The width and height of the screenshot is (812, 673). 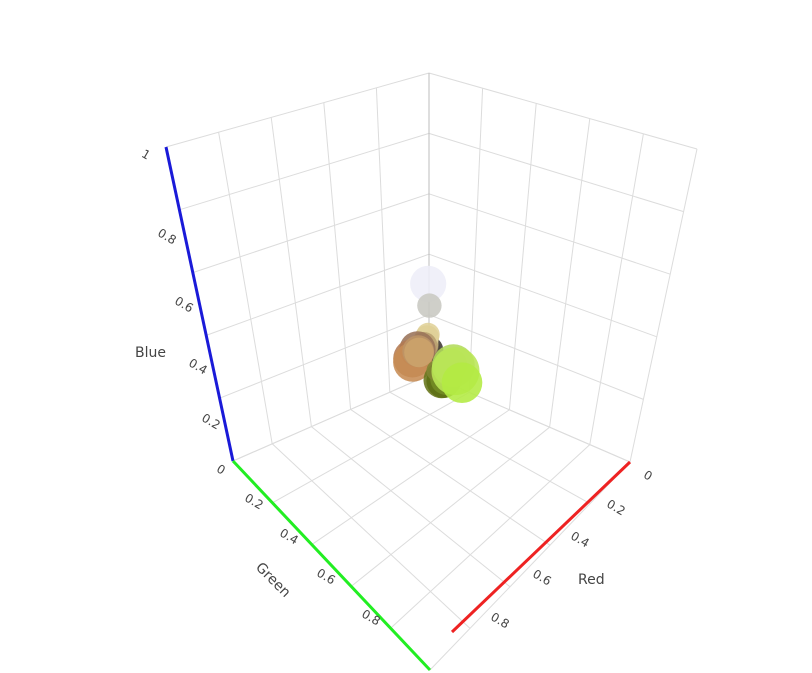 What do you see at coordinates (146, 155) in the screenshot?
I see `z-tick-label: 1` at bounding box center [146, 155].